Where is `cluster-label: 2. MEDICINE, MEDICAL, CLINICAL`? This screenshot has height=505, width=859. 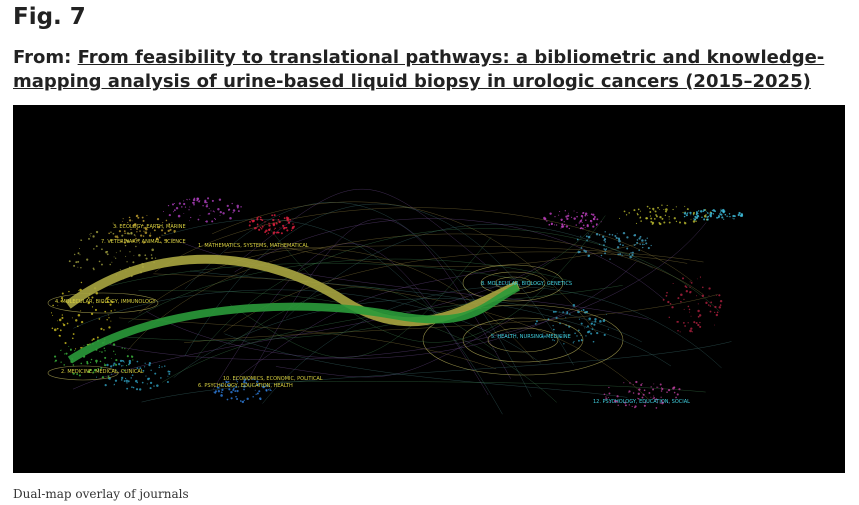
cluster-label: 2. MEDICINE, MEDICAL, CLINICAL is located at coordinates (102, 372).